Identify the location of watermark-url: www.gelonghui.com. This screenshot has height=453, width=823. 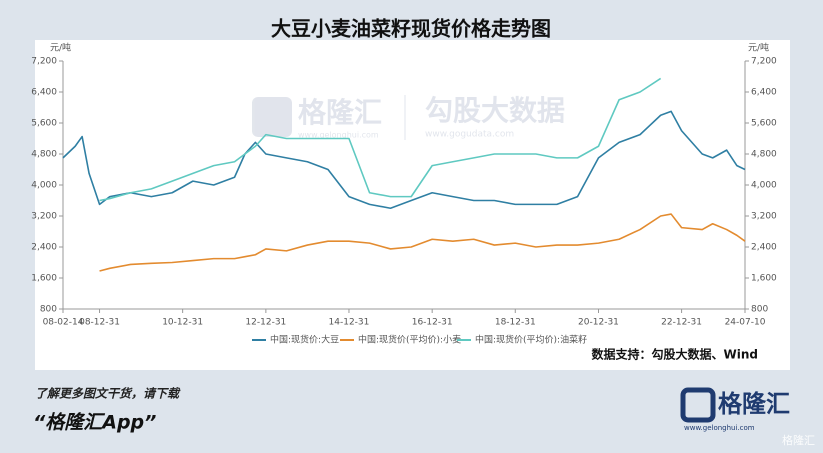
(338, 135).